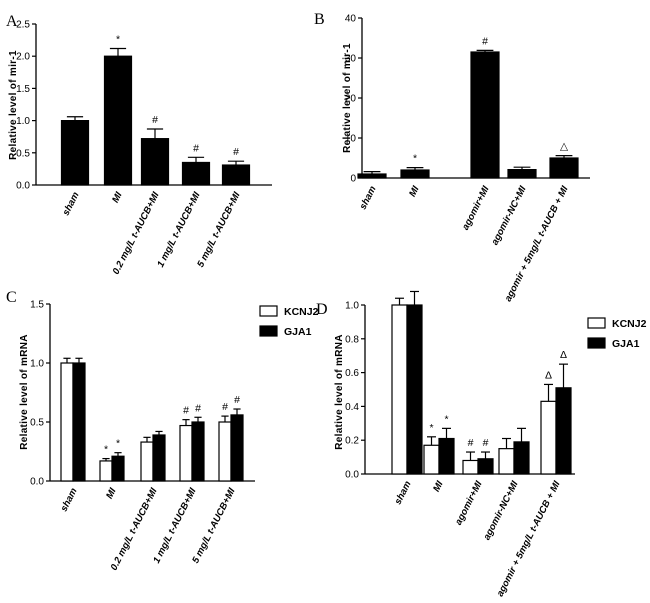 This screenshot has width=650, height=603. I want to click on y-tick-label: 10, so click(351, 139).